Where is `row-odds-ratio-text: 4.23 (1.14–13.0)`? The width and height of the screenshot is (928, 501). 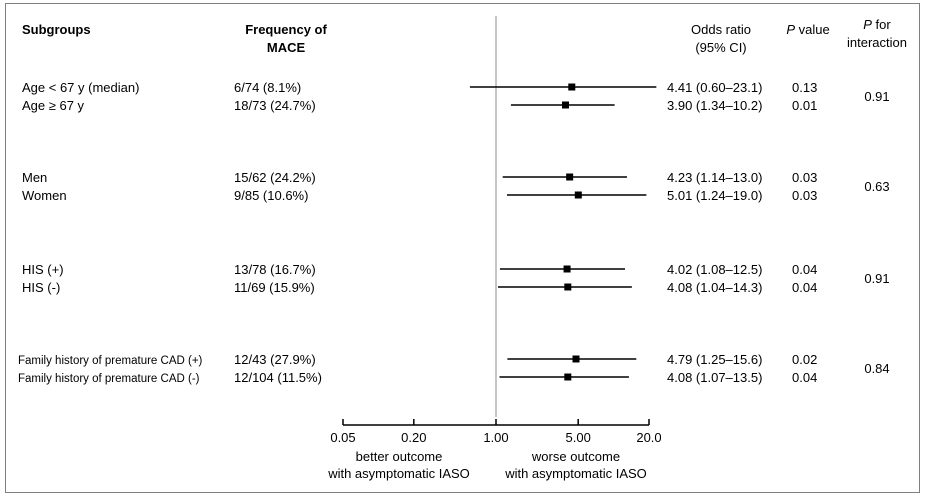
row-odds-ratio-text: 4.23 (1.14–13.0) is located at coordinates (714, 177).